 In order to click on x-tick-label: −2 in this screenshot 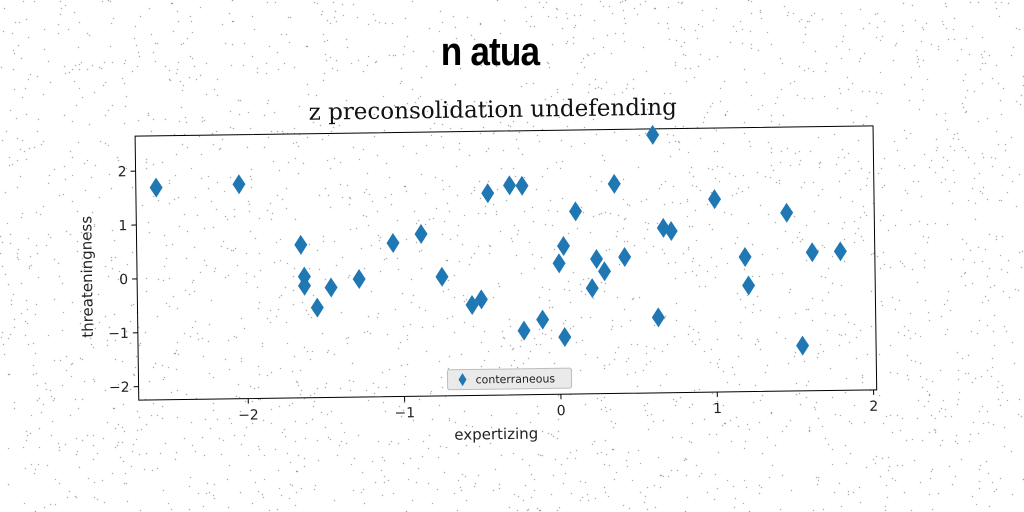, I will do `click(248, 415)`.